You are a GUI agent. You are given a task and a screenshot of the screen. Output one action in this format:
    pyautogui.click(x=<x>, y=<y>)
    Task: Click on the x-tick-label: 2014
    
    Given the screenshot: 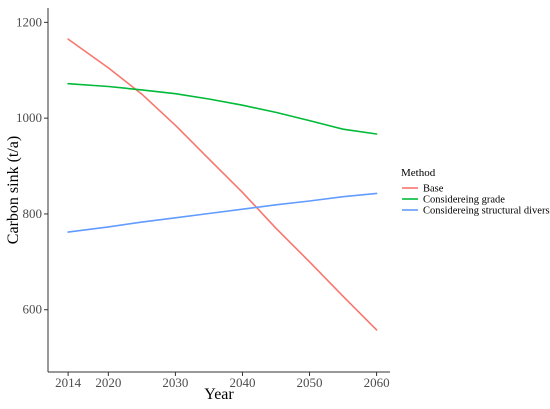 What is the action you would take?
    pyautogui.click(x=68, y=382)
    